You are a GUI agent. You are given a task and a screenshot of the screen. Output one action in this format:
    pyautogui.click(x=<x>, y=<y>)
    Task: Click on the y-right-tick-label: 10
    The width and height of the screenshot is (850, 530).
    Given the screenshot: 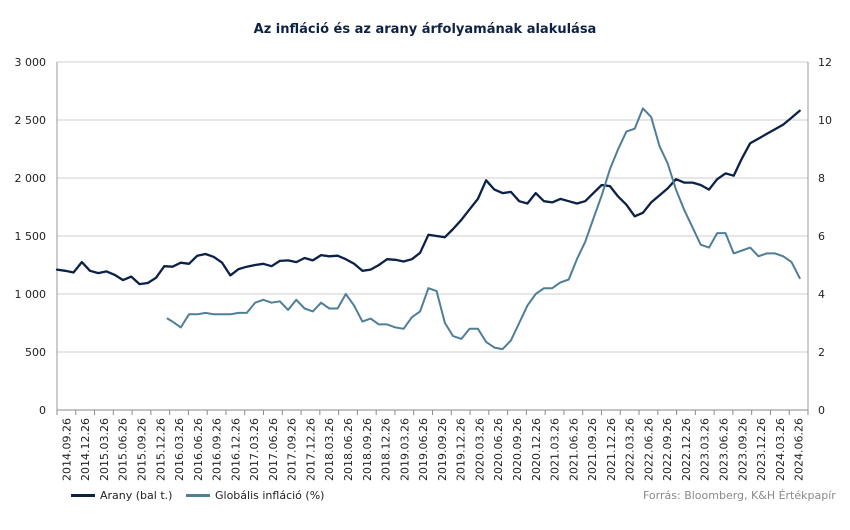 What is the action you would take?
    pyautogui.click(x=825, y=120)
    